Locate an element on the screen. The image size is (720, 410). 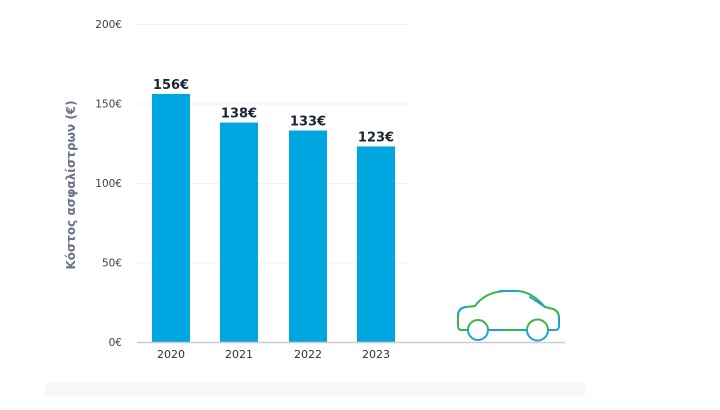
bar-2022 is located at coordinates (308, 236).